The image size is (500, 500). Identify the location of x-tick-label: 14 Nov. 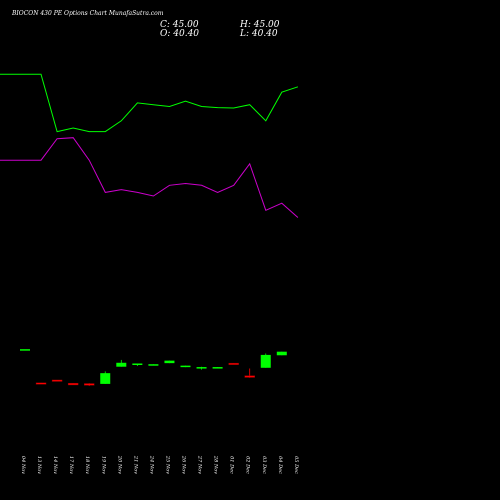
(55, 465).